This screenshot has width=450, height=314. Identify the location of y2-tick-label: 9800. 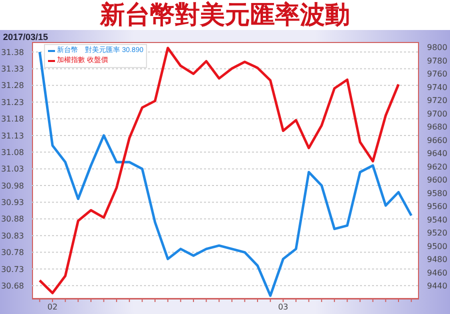
(437, 47).